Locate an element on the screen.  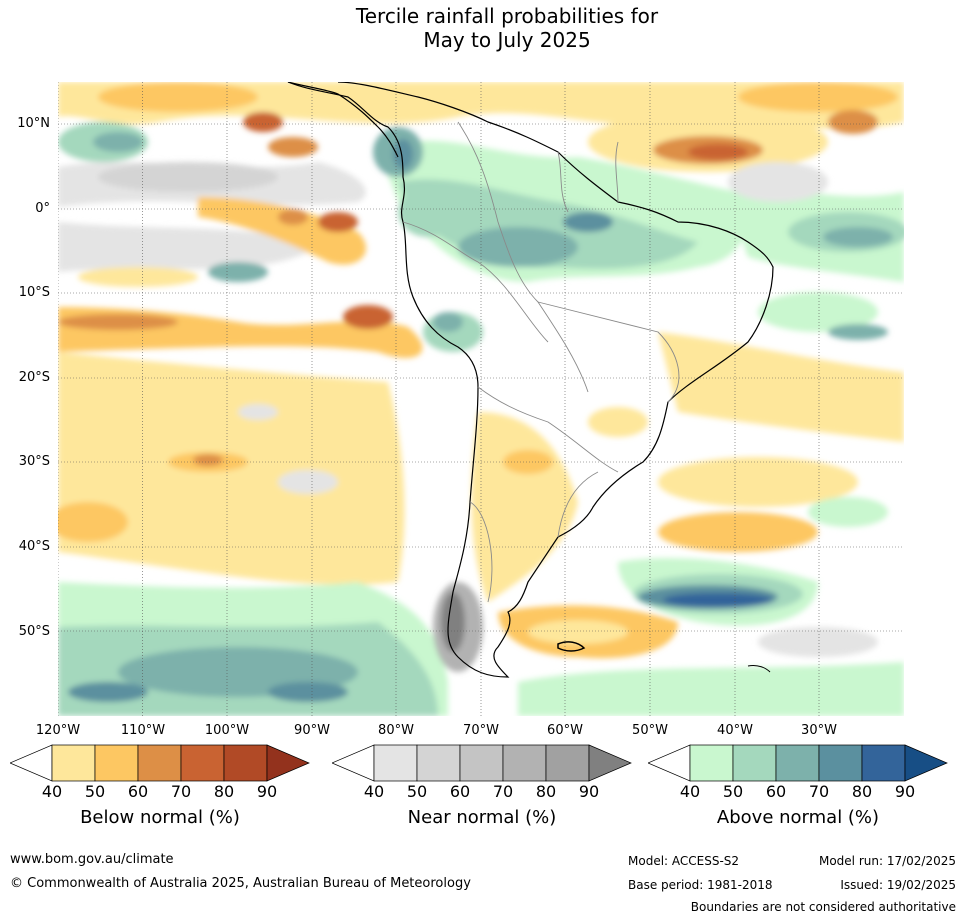
south-georgia is located at coordinates (759, 669).